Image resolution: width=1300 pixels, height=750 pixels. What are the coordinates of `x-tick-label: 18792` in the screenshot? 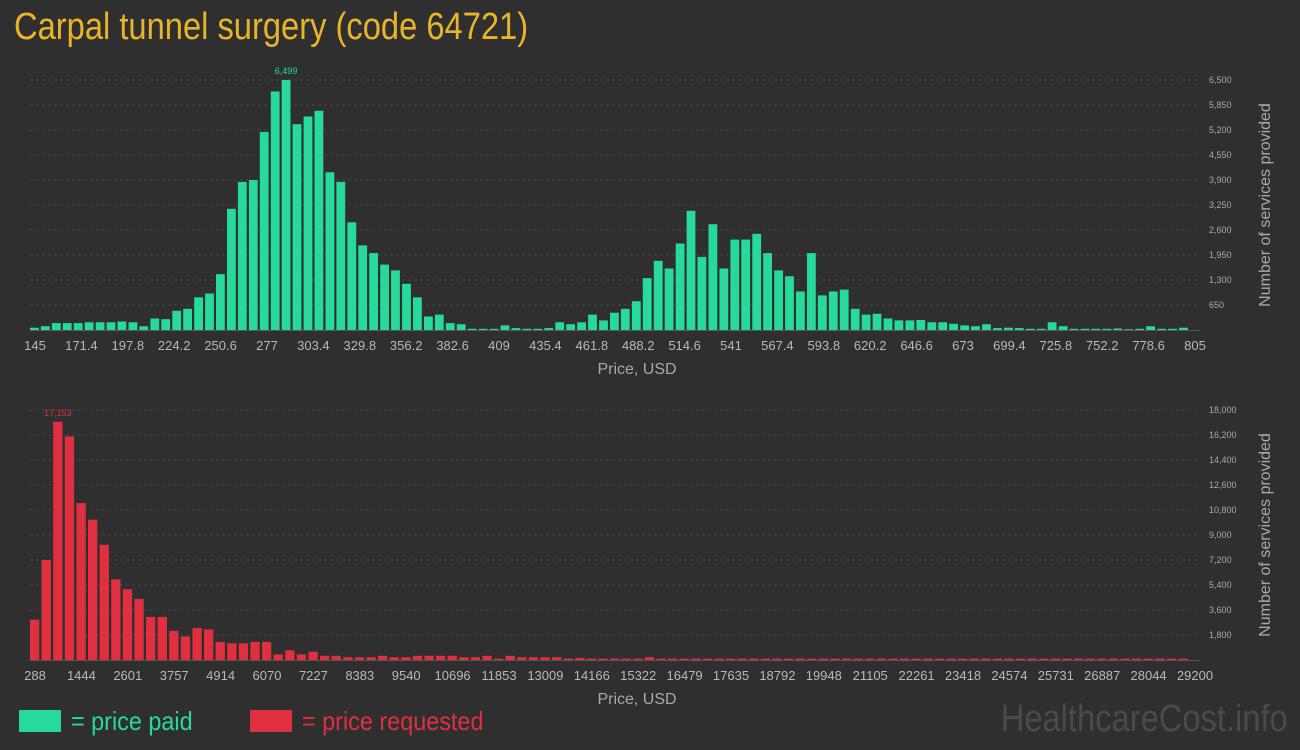 It's located at (777, 675).